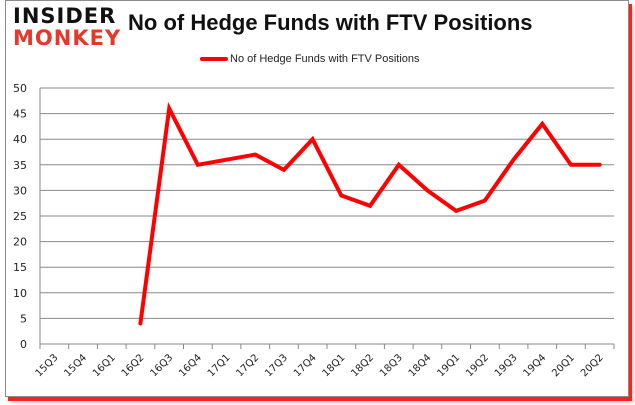 The image size is (635, 405). What do you see at coordinates (23, 344) in the screenshot?
I see `y-tick-label: 0` at bounding box center [23, 344].